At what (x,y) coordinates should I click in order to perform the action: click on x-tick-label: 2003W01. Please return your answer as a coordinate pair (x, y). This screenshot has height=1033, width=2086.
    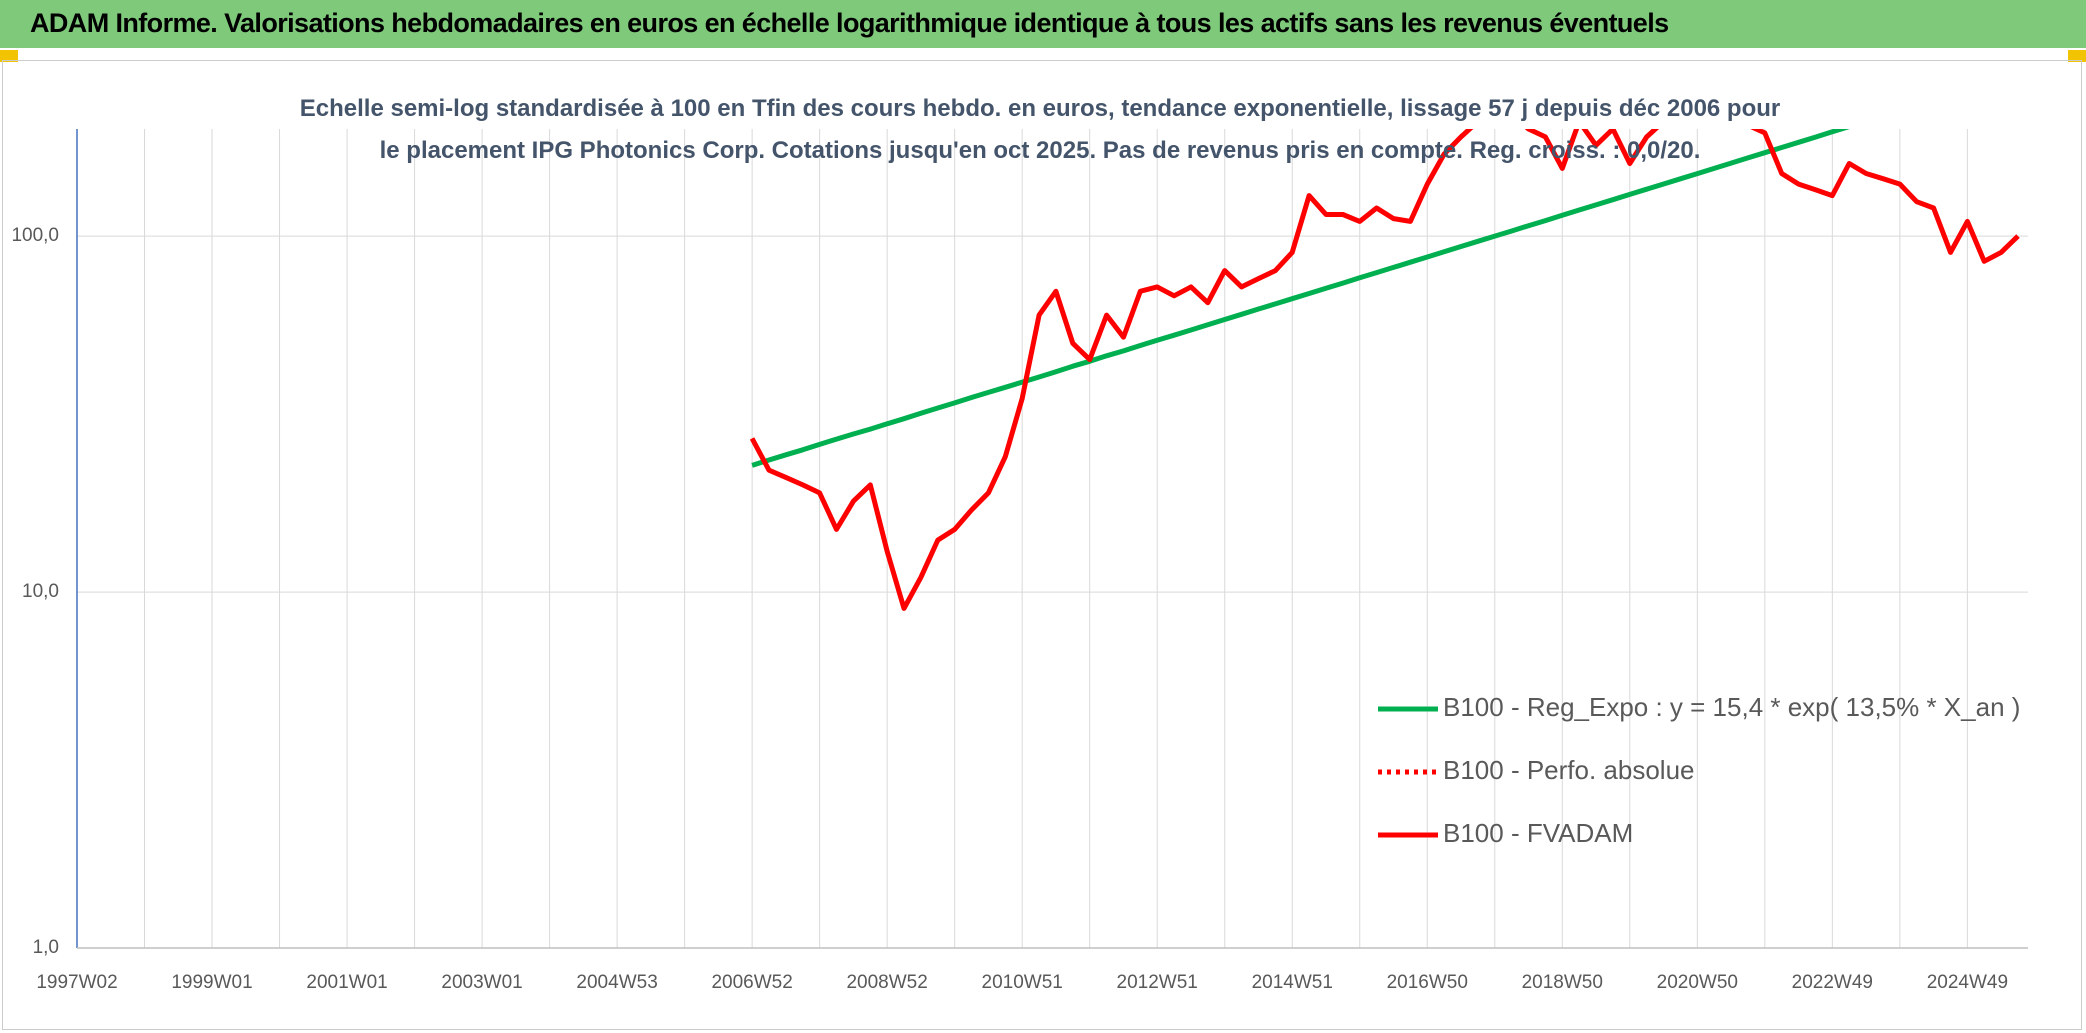
    Looking at the image, I should click on (481, 982).